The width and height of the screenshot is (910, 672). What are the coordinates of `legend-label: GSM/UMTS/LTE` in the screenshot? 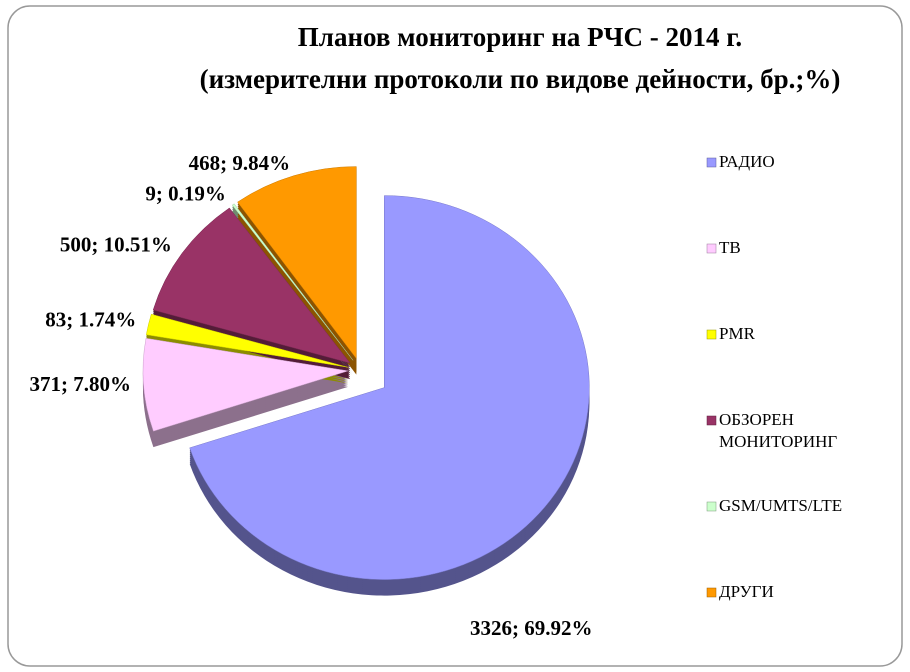 It's located at (780, 505).